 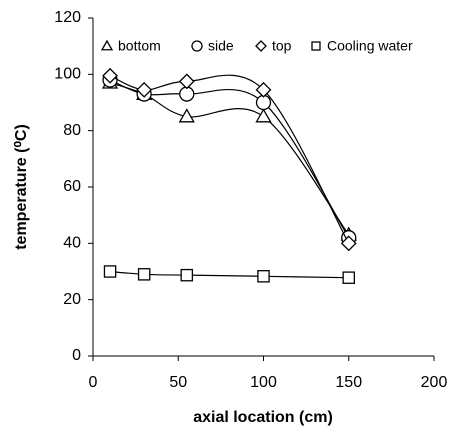 I want to click on x-tick-label: 100, so click(x=263, y=382).